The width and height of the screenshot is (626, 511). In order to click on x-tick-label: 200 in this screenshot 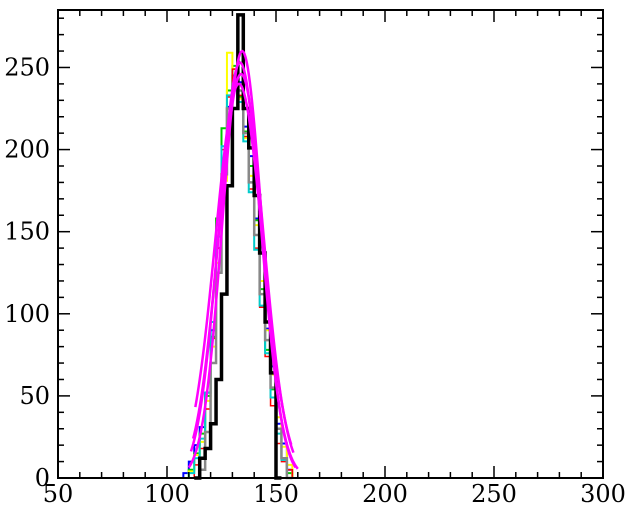, I will do `click(385, 494)`.